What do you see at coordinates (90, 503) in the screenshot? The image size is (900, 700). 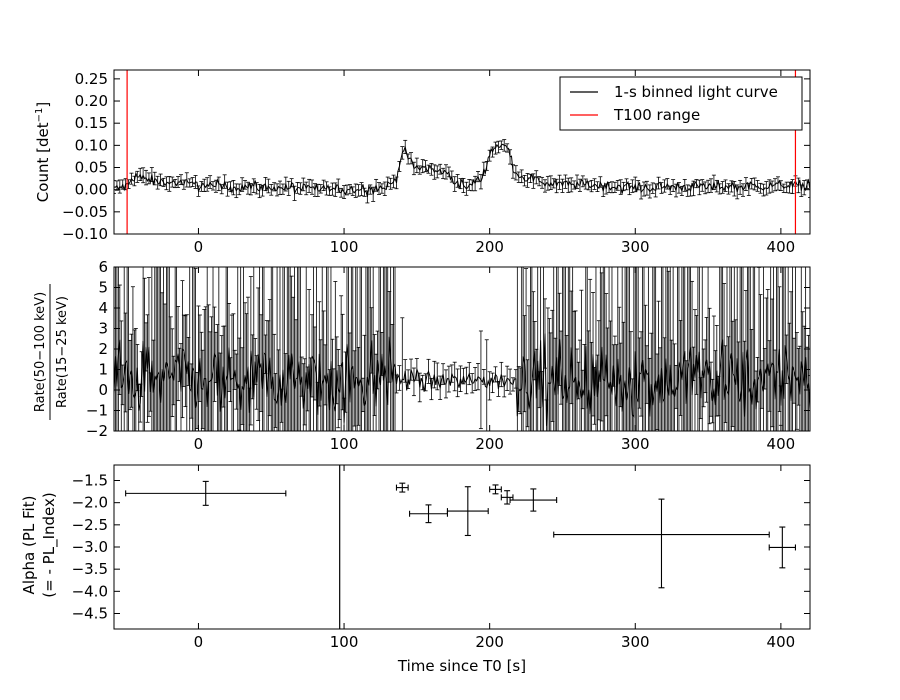 I see `y-tick-label: −2.0` at bounding box center [90, 503].